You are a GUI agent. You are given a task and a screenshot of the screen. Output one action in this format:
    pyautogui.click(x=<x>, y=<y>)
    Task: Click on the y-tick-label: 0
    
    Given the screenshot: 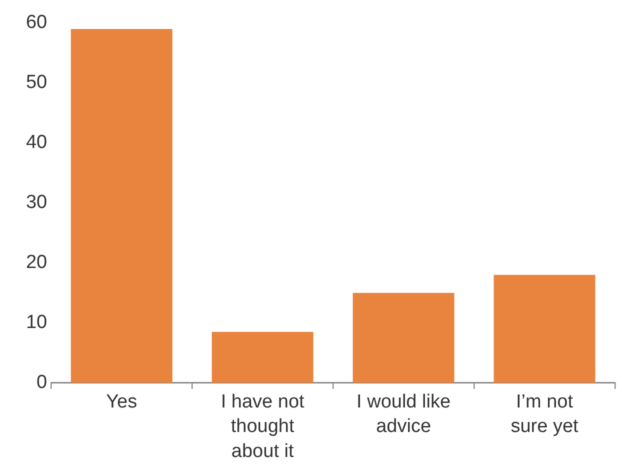 What is the action you would take?
    pyautogui.click(x=42, y=383)
    